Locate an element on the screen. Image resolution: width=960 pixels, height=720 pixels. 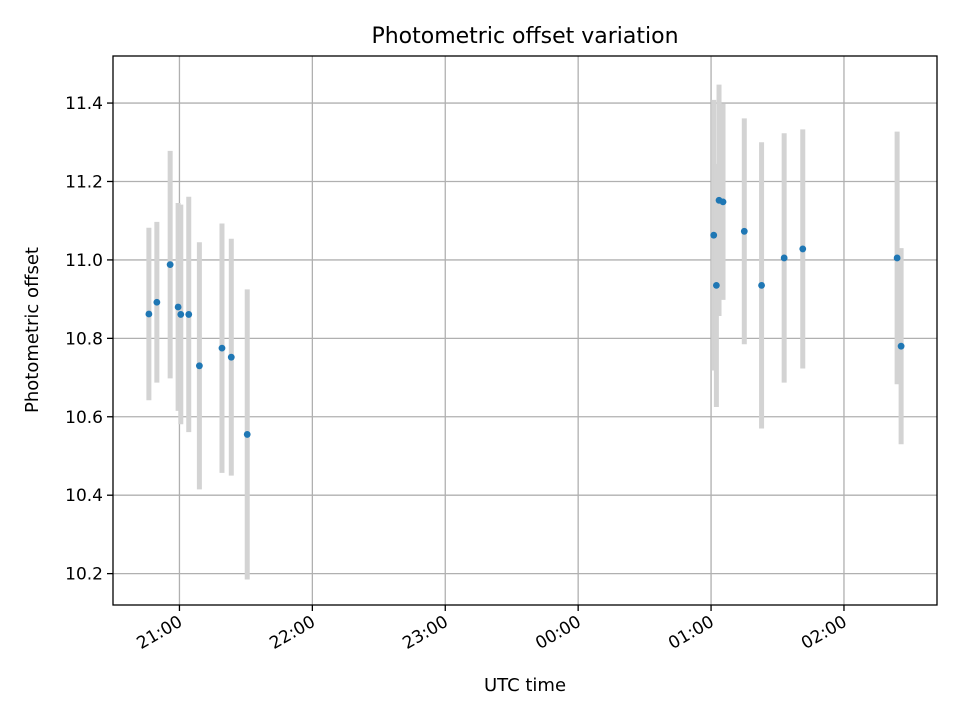
y-axis-label: Photometric offset is located at coordinates (32, 330).